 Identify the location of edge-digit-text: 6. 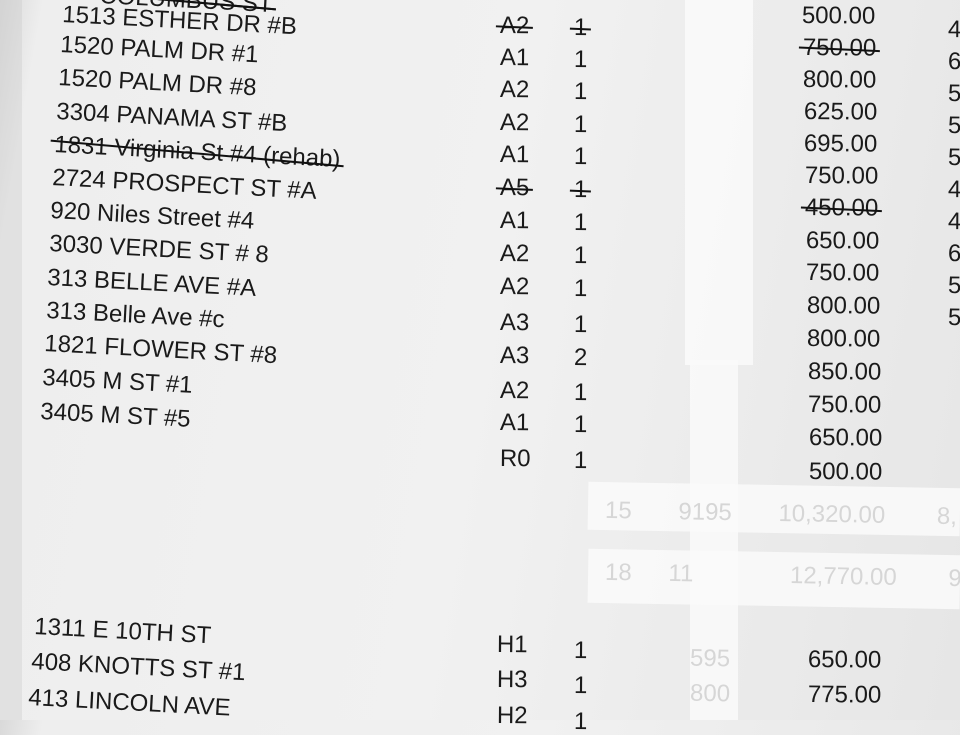
(953, 62).